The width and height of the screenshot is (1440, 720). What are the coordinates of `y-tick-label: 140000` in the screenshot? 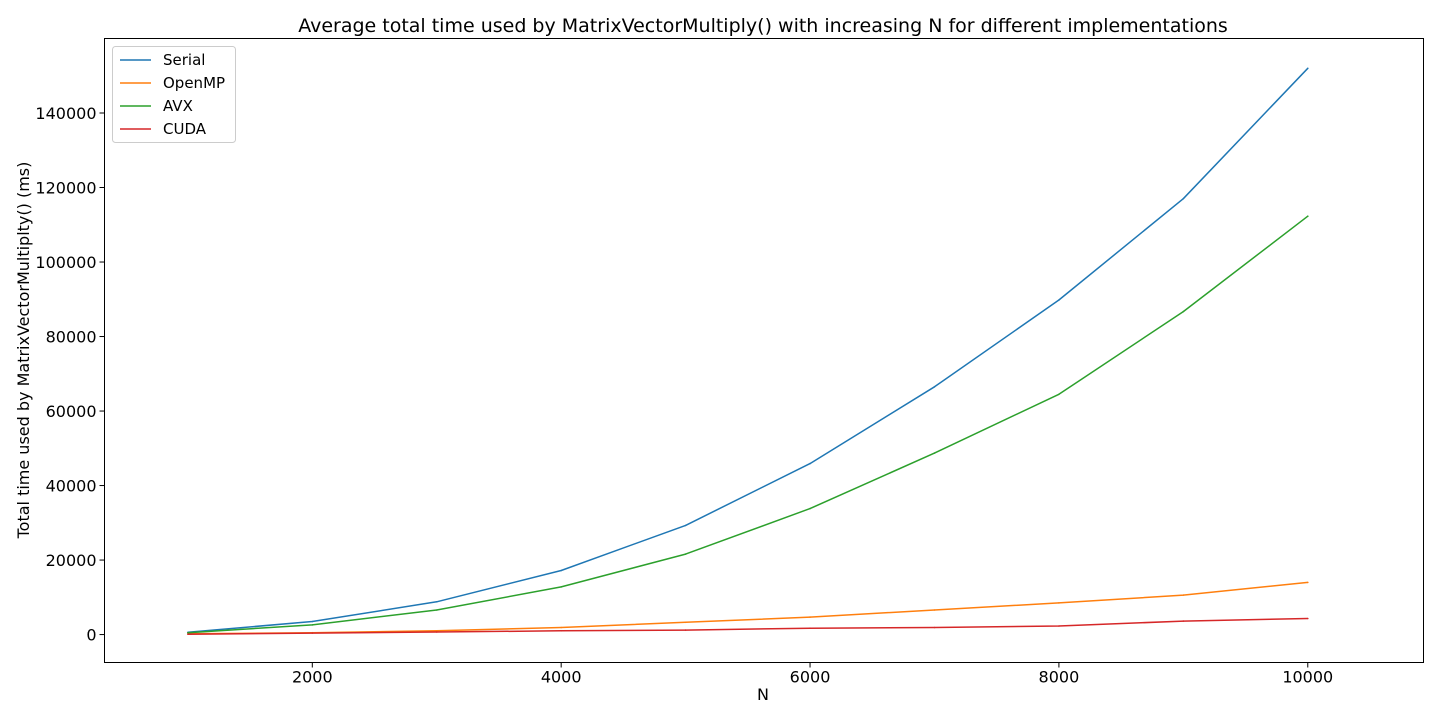 It's located at (65, 113).